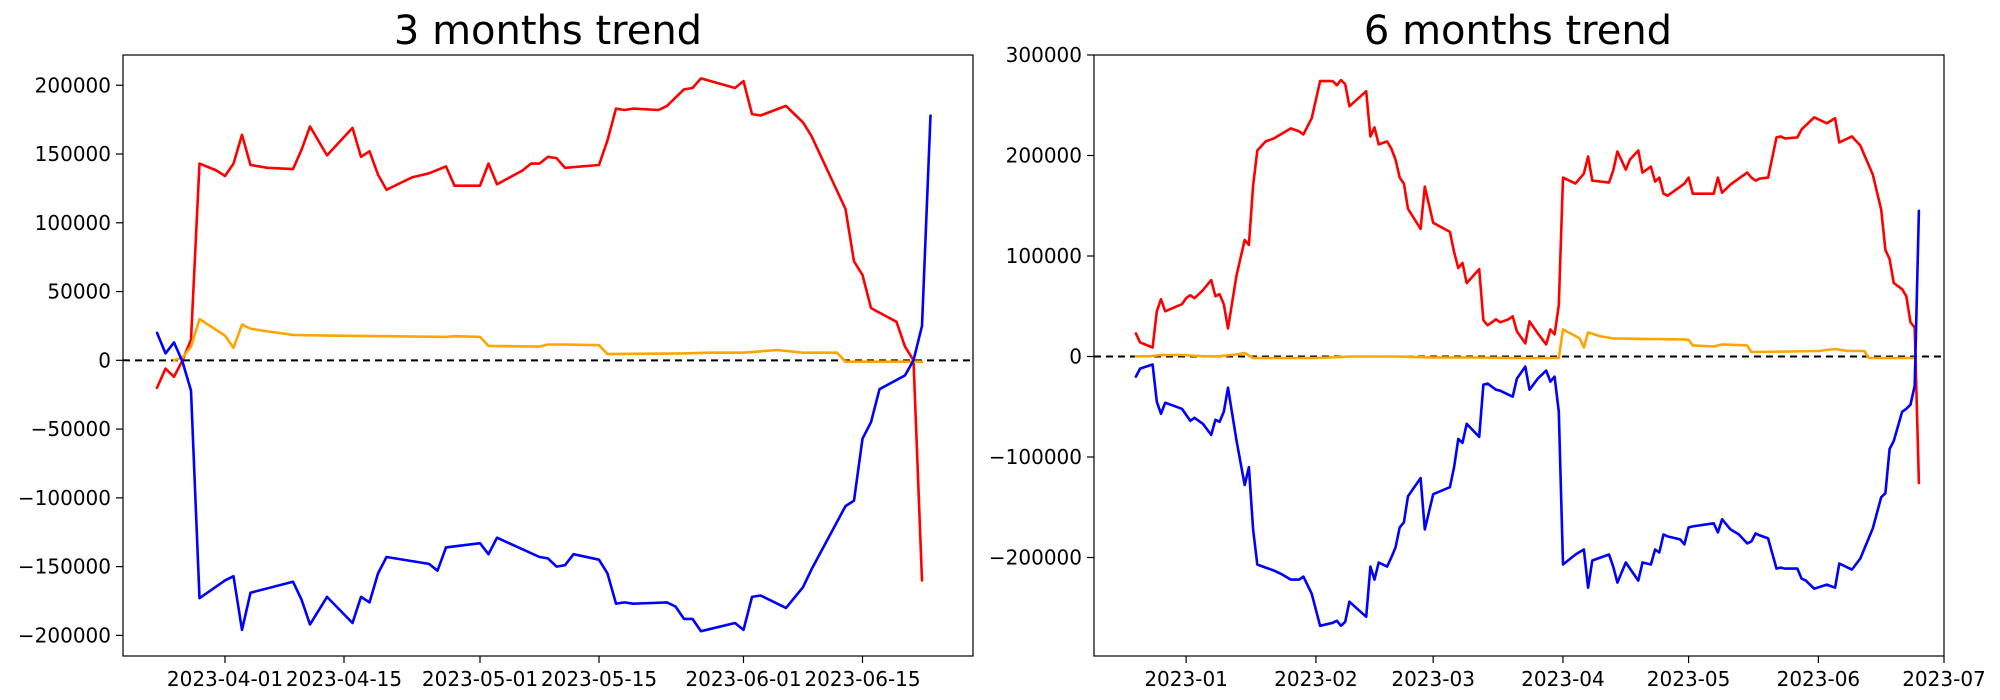 The height and width of the screenshot is (700, 2000). Describe the element at coordinates (71, 429) in the screenshot. I see `y-tick-label: −50000` at that location.